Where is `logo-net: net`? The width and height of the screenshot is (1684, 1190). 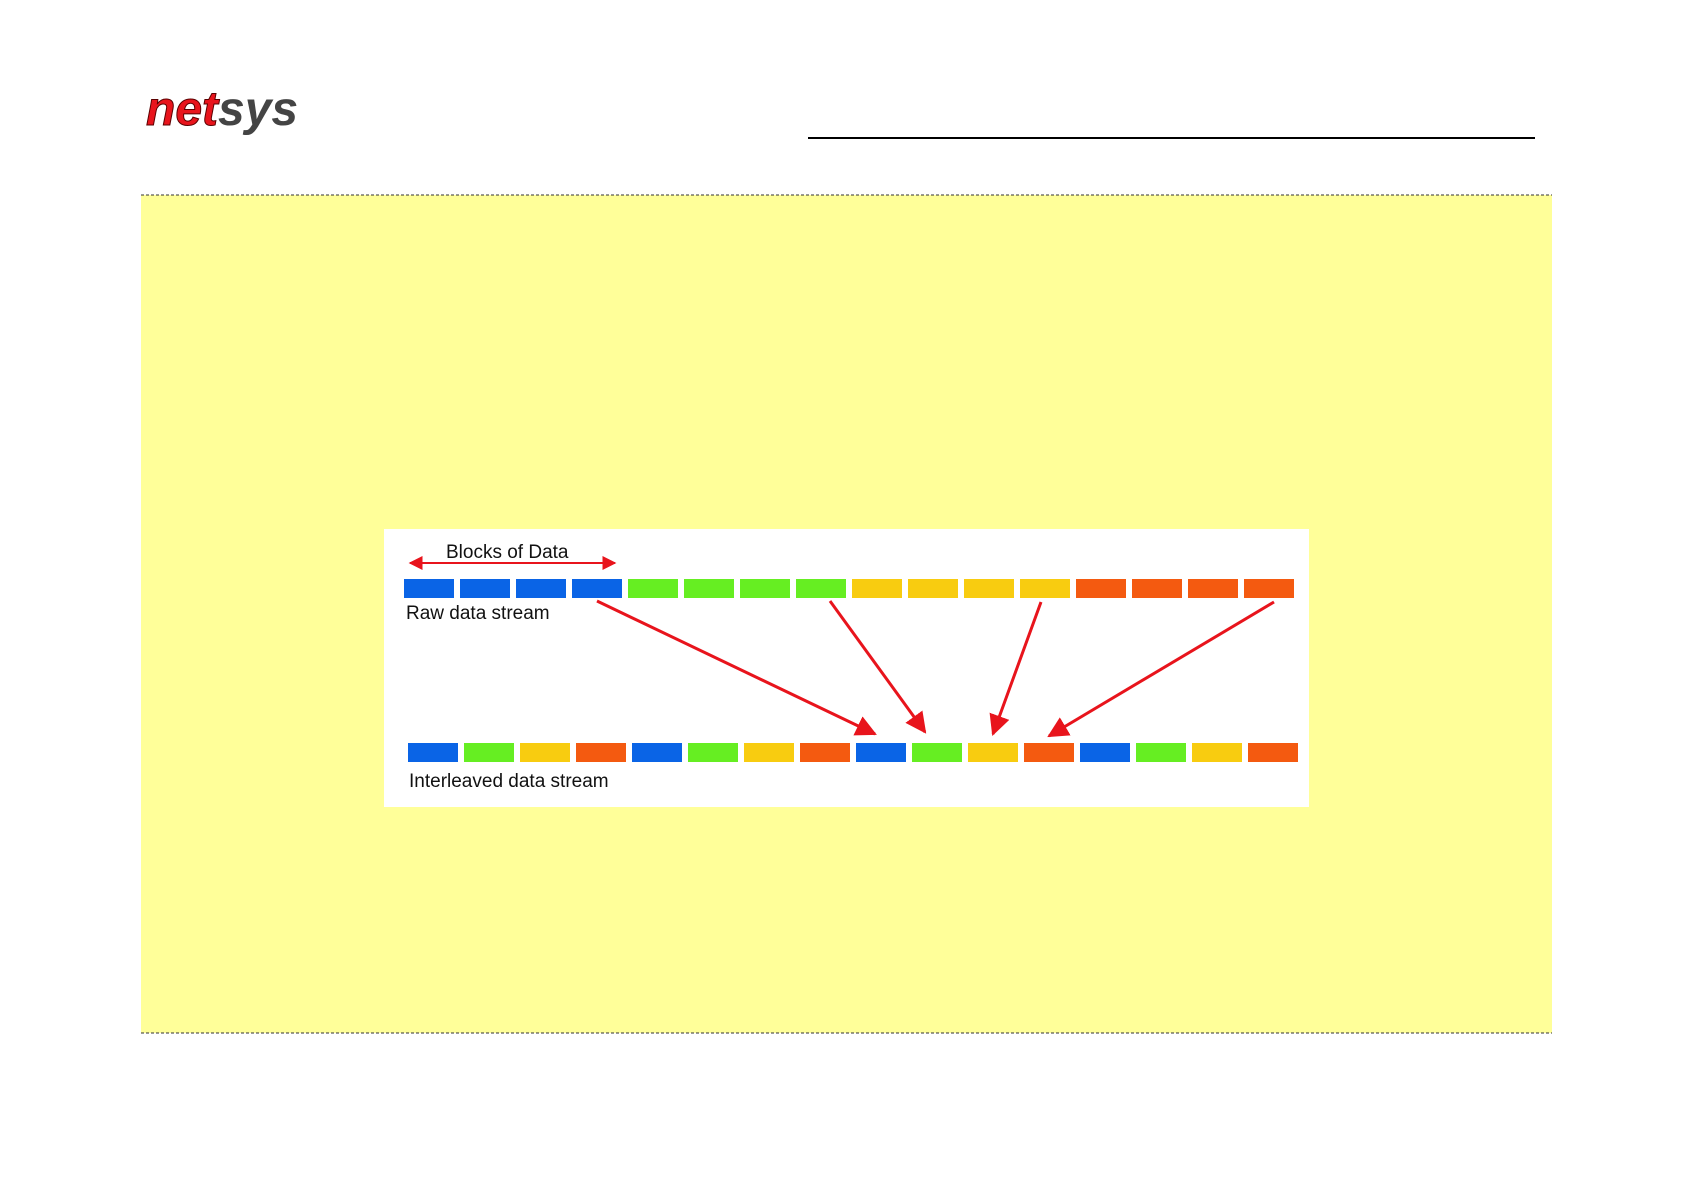 logo-net: net is located at coordinates (183, 109).